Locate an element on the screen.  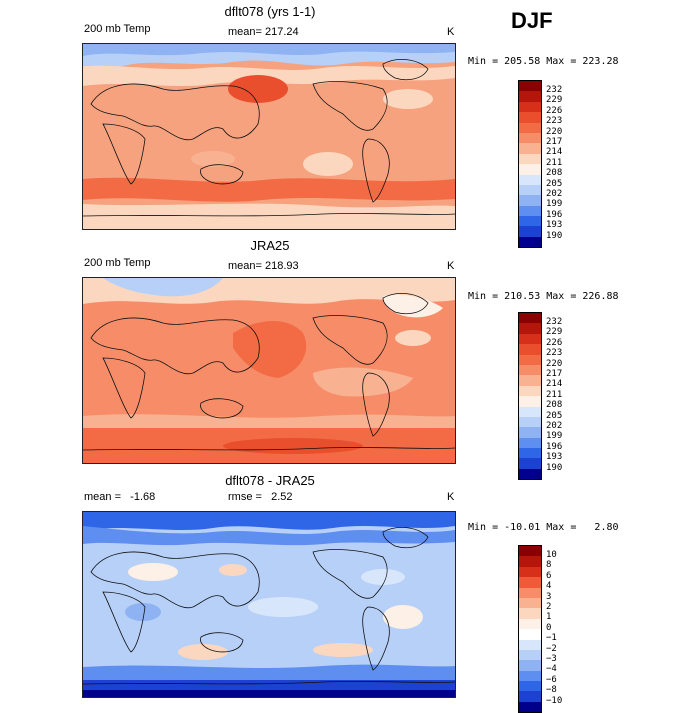
panel3-unit-label: K is located at coordinates (451, 497).